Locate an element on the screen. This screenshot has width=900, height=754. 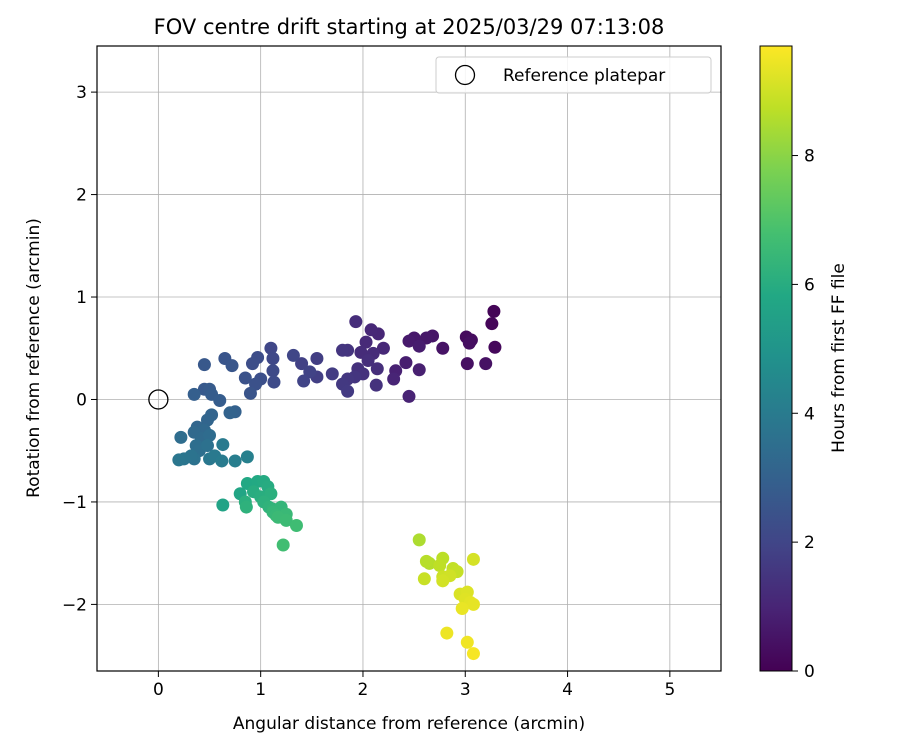
x-tick-label: 2 is located at coordinates (363, 690).